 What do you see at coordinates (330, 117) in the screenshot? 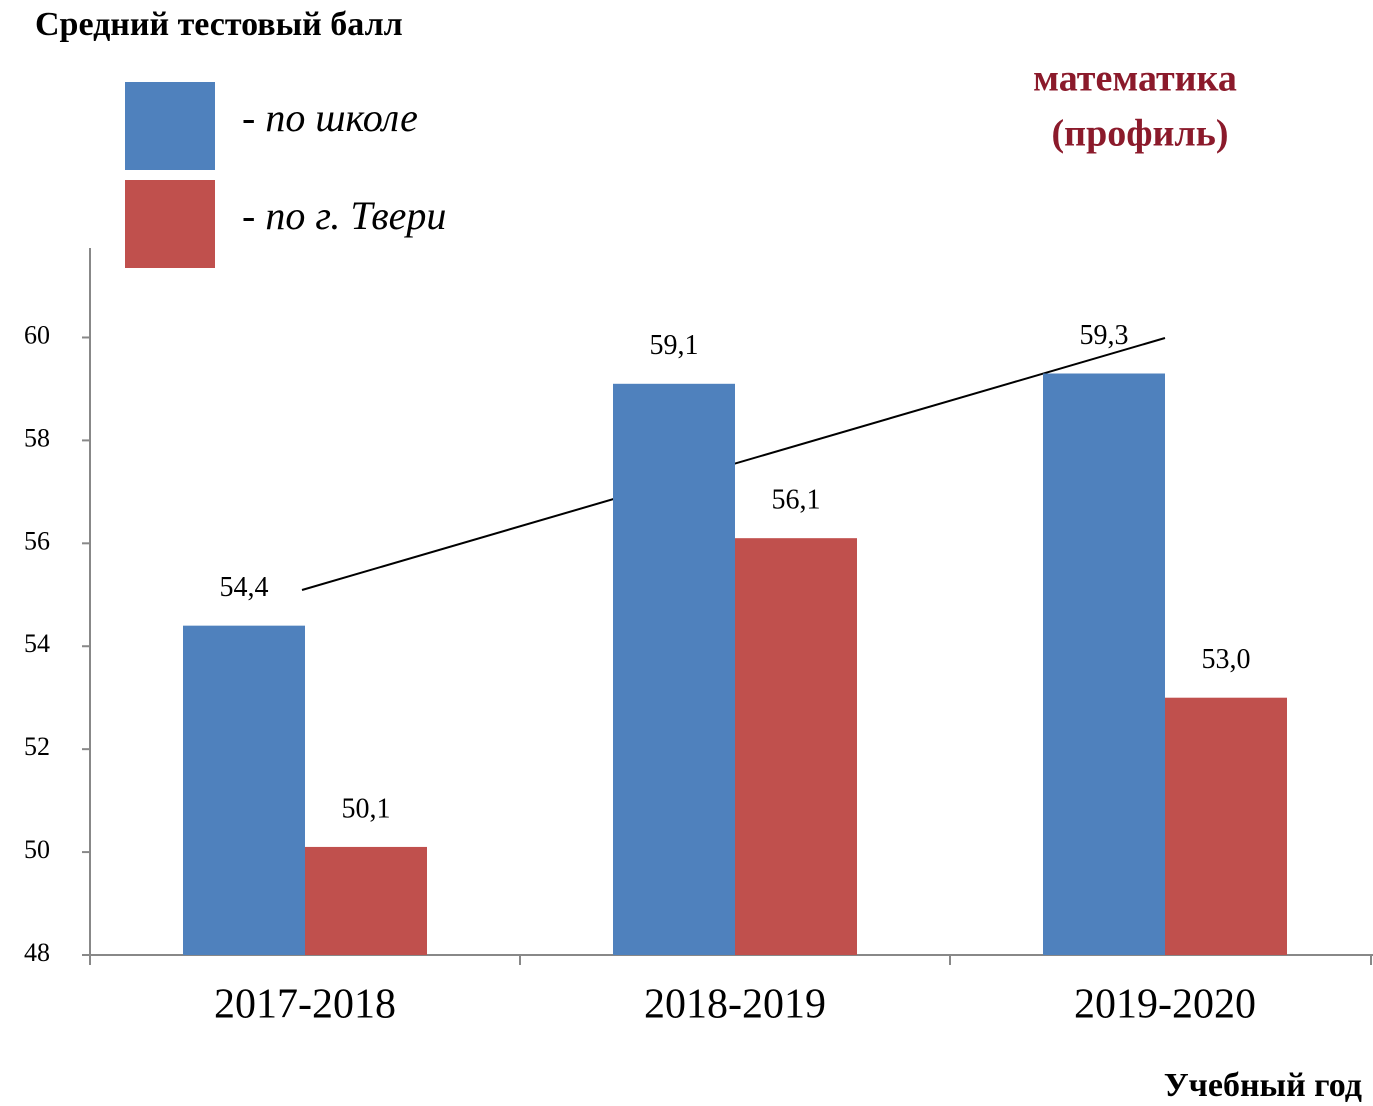
I see `legend-label: - по школе` at bounding box center [330, 117].